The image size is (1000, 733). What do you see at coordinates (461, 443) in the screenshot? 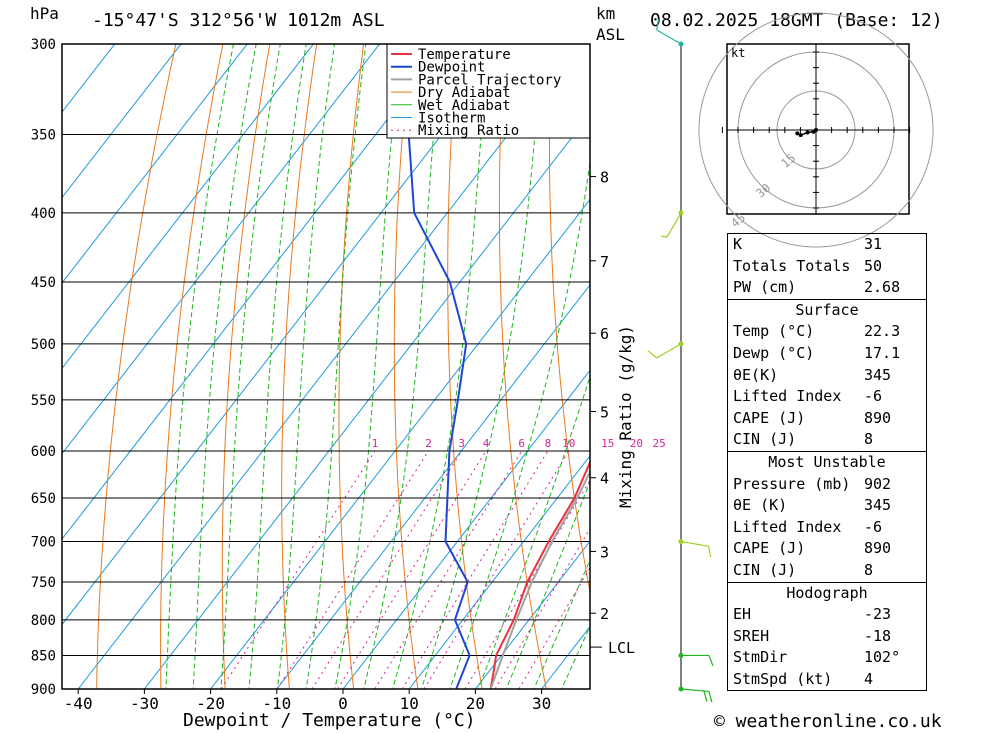
I see `mixing-ratio-label: 3` at bounding box center [461, 443].